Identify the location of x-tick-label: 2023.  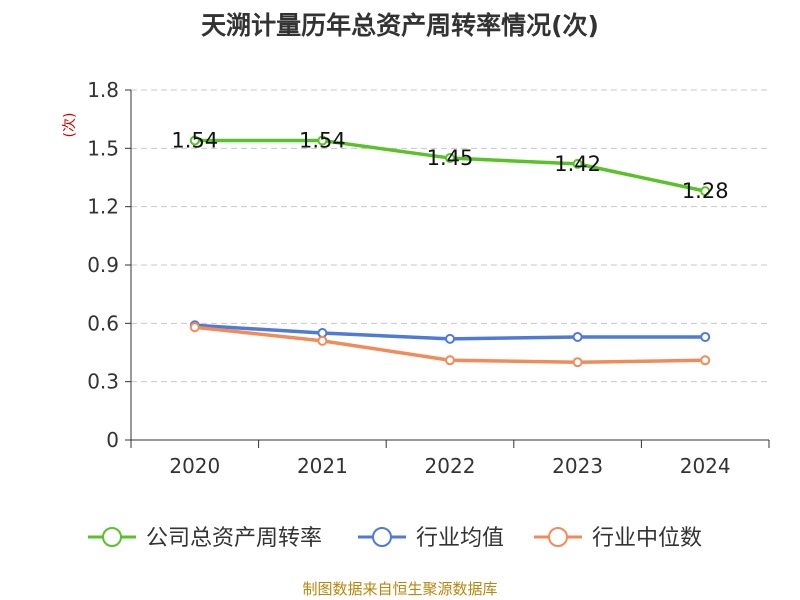
(577, 466).